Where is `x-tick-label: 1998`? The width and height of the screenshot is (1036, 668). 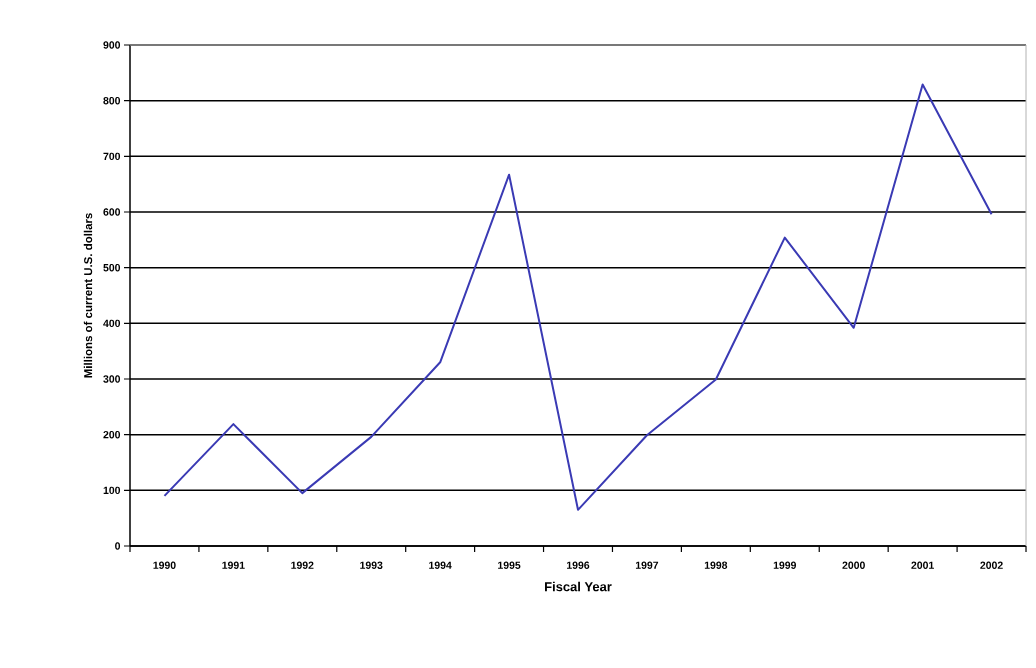 x-tick-label: 1998 is located at coordinates (716, 565).